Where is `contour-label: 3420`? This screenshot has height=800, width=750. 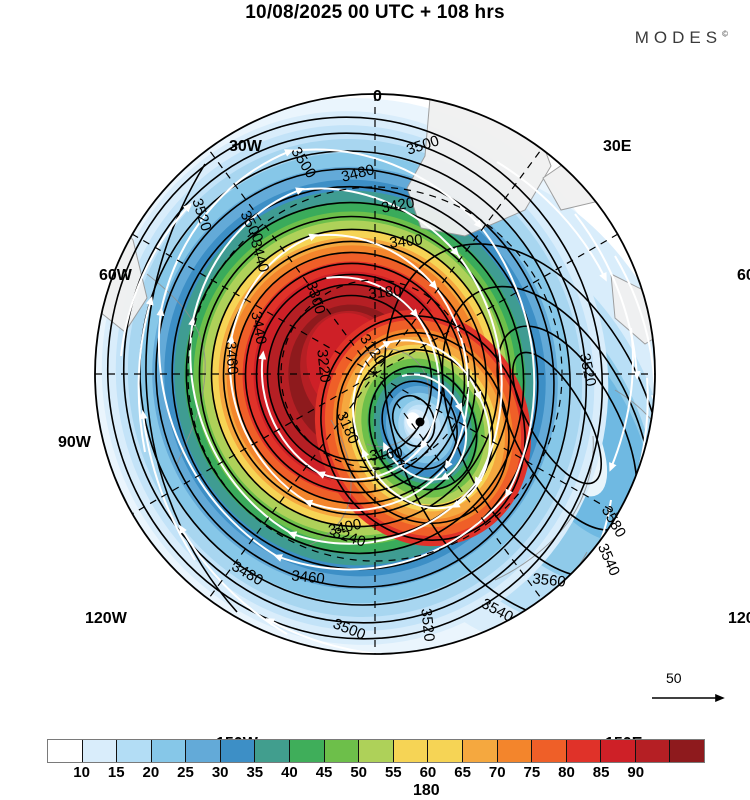 contour-label: 3420 is located at coordinates (398, 205).